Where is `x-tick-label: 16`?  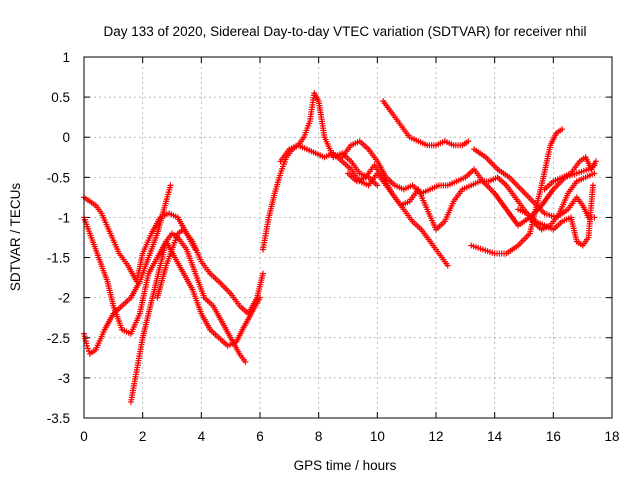 x-tick-label: 16 is located at coordinates (553, 436).